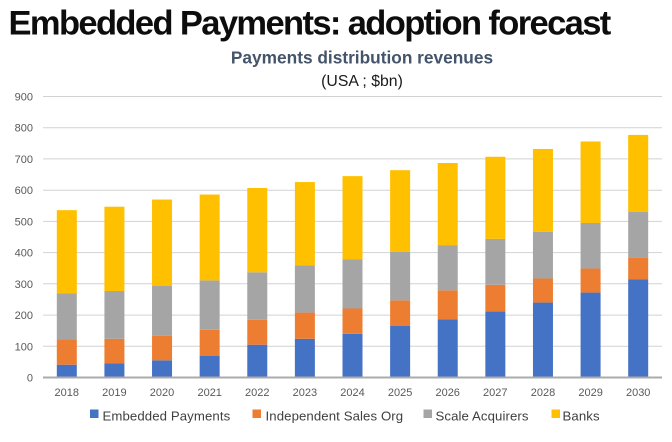 The height and width of the screenshot is (442, 672). I want to click on svg-text: 800, so click(24, 129).